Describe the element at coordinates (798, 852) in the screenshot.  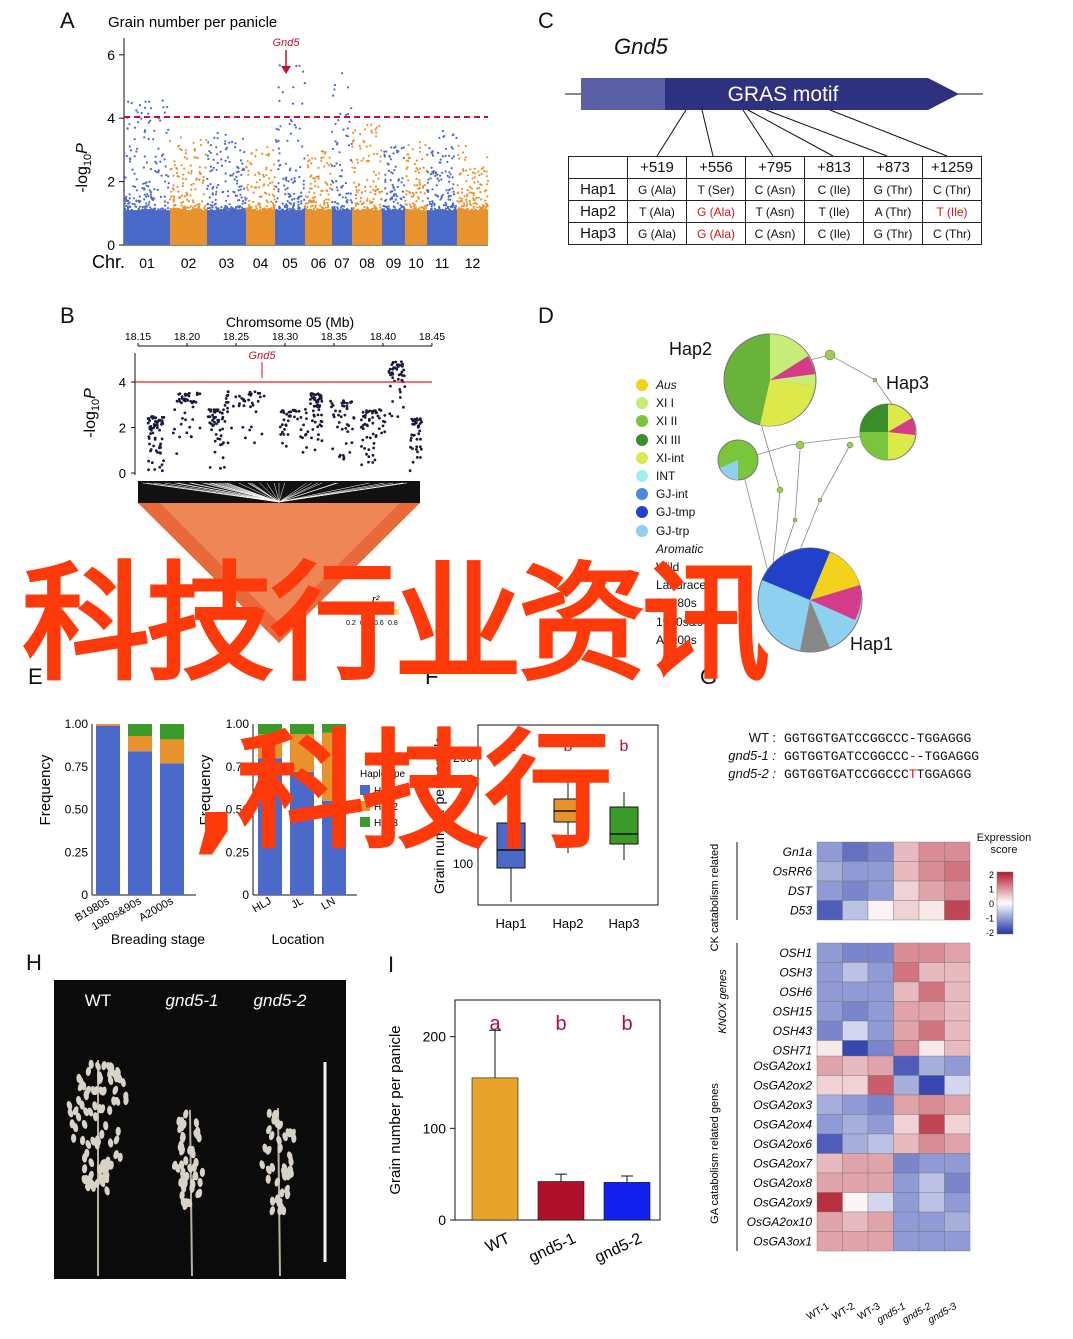
I see `heatmap-gene-label: Gn1a` at that location.